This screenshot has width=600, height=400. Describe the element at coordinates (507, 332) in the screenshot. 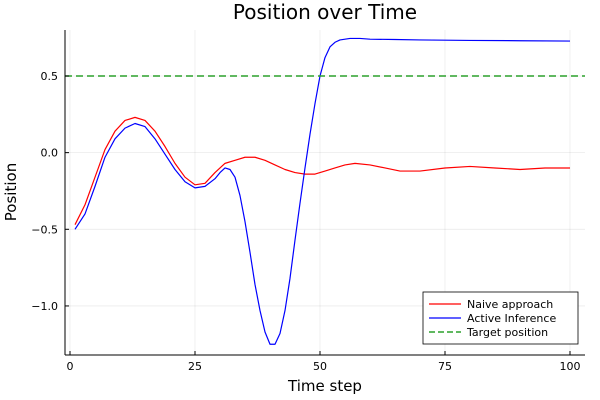

I see `legend-entry-label: Target position` at that location.